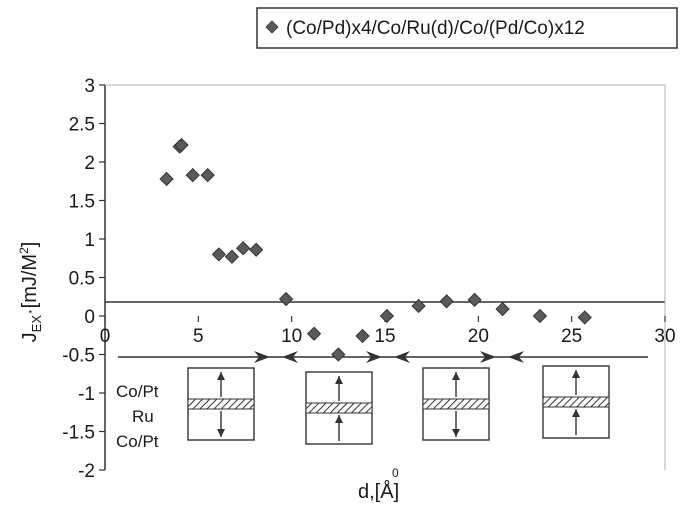 Image resolution: width=684 pixels, height=512 pixels. Describe the element at coordinates (291, 336) in the screenshot. I see `x-tick-label: 10` at that location.